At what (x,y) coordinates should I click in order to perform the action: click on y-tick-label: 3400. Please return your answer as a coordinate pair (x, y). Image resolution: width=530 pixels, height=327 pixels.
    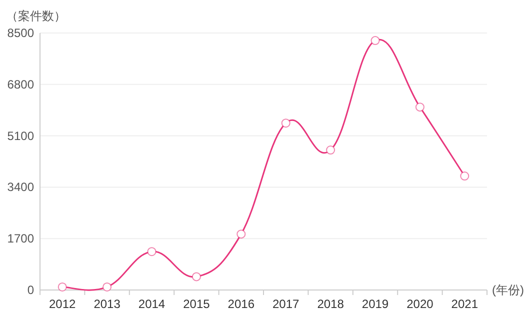
    Looking at the image, I should click on (20, 187).